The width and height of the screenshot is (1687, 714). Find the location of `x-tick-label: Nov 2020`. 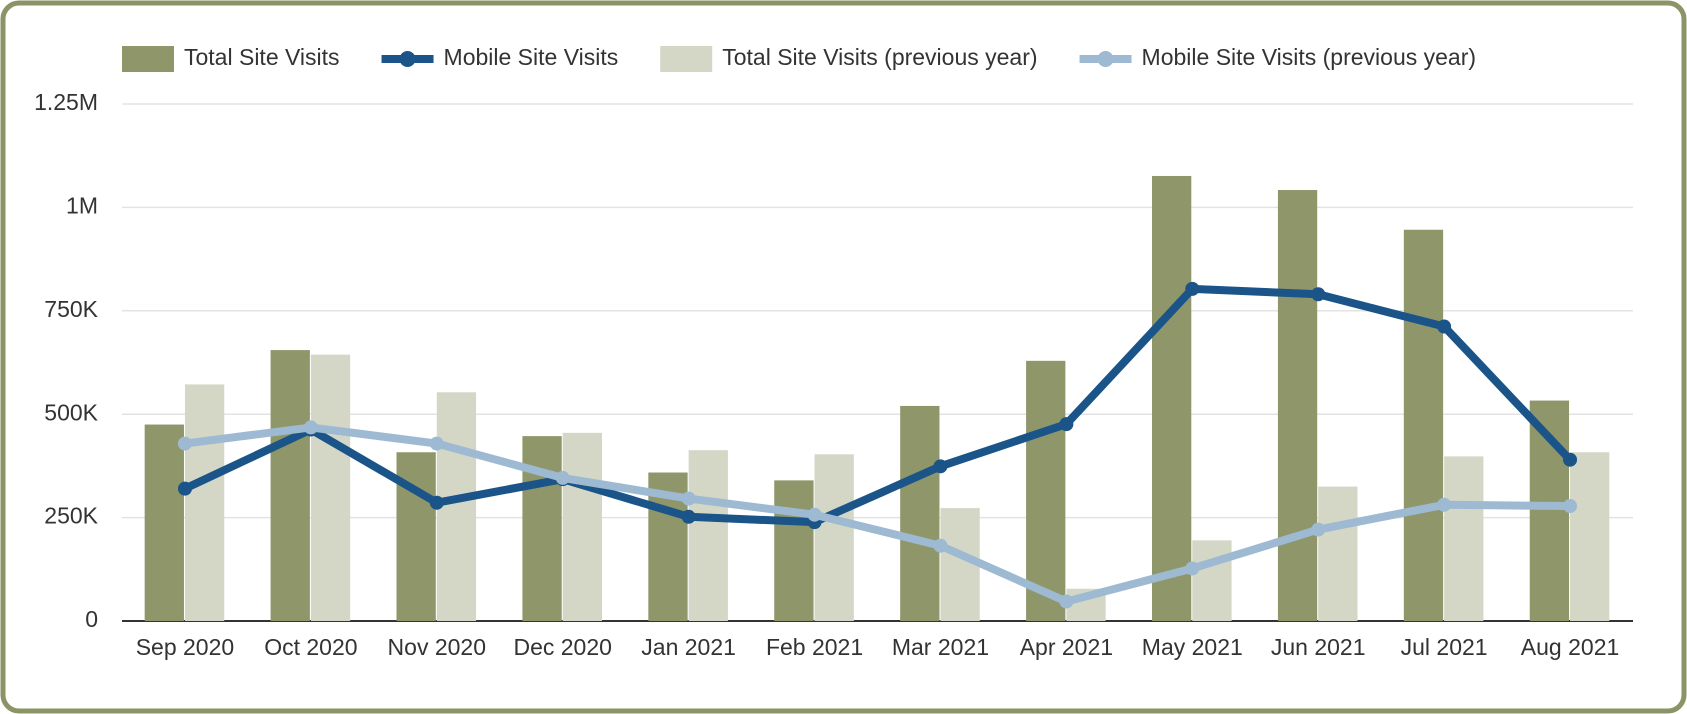

x-tick-label: Nov 2020 is located at coordinates (437, 647).